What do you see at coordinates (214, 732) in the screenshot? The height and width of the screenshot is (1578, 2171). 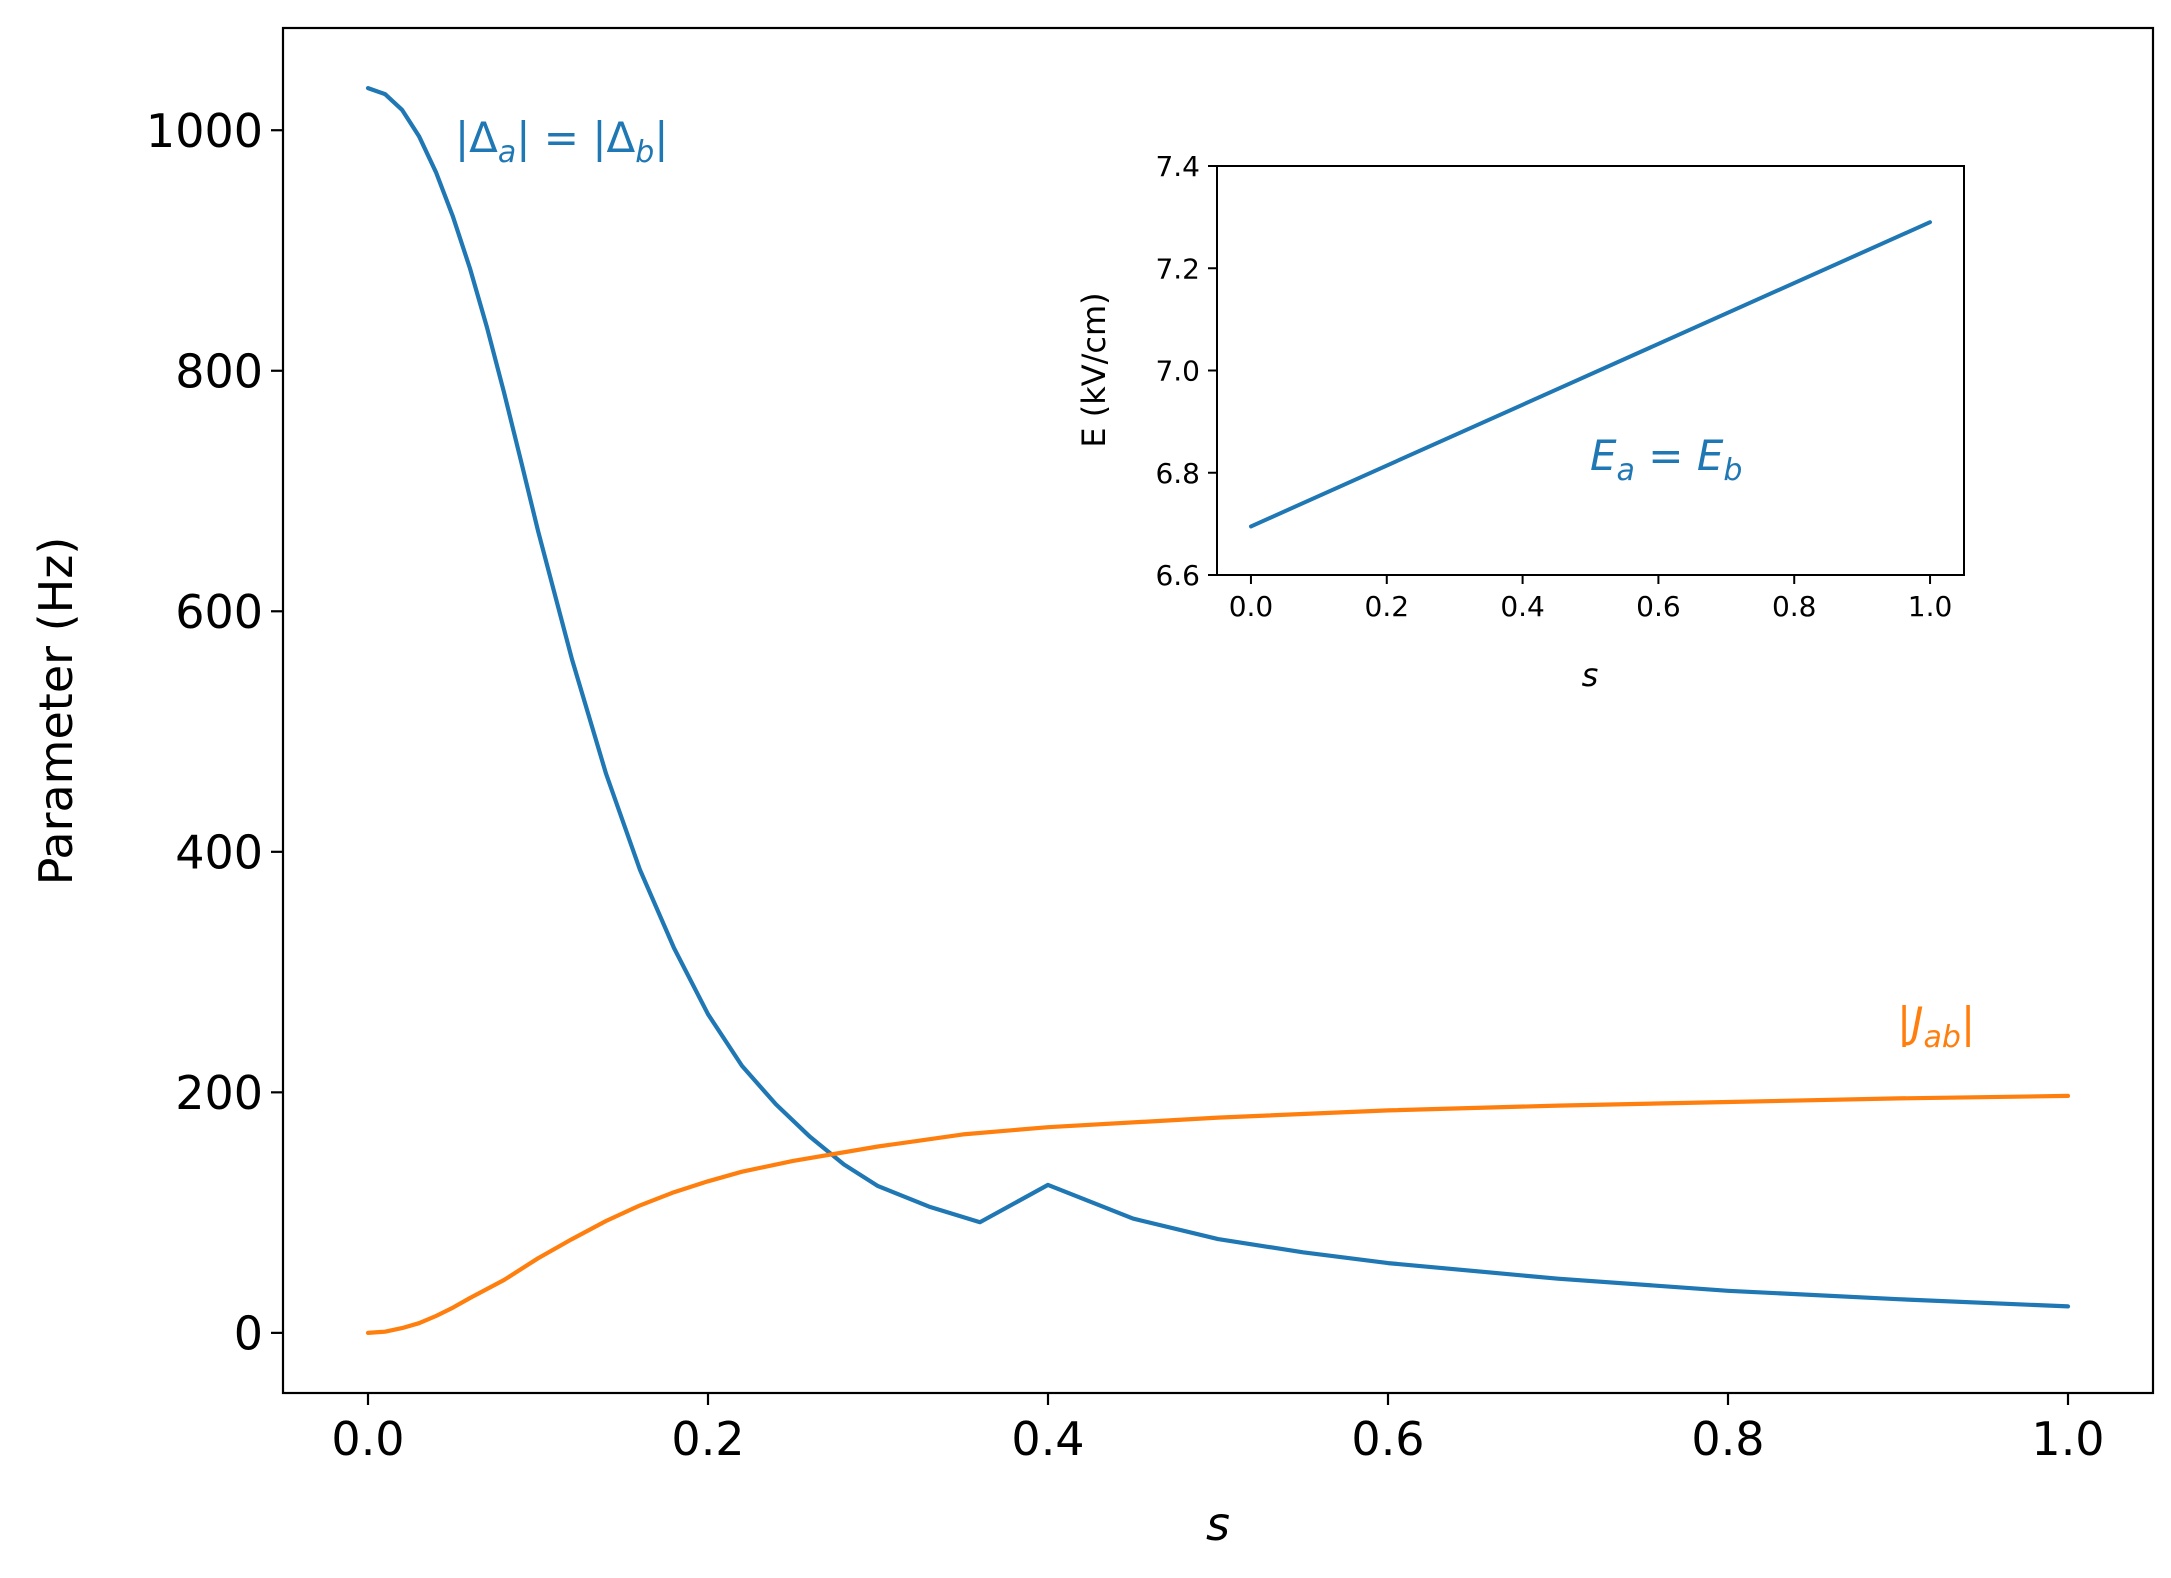 I see `main-y-ticks: 0 200 400 600 800 1000` at bounding box center [214, 732].